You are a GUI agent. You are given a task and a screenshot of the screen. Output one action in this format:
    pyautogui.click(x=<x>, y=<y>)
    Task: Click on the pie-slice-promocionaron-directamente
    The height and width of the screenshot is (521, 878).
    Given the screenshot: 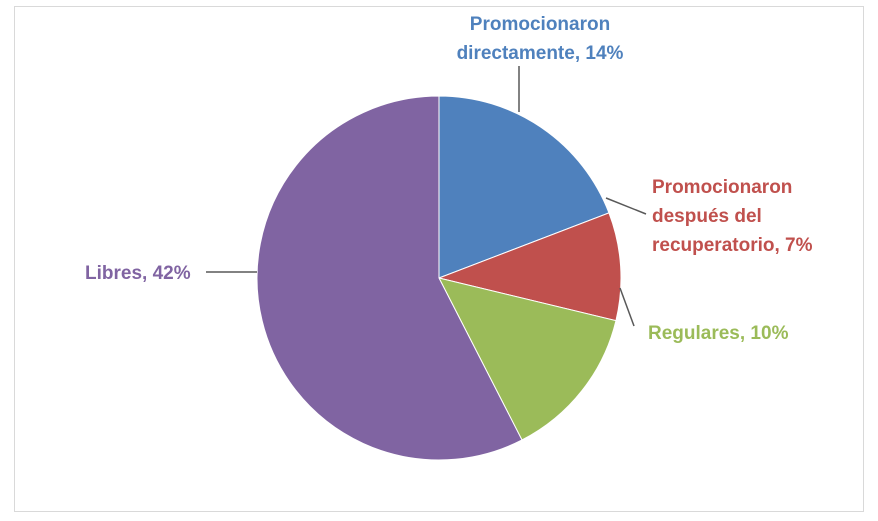 What is the action you would take?
    pyautogui.click(x=524, y=187)
    